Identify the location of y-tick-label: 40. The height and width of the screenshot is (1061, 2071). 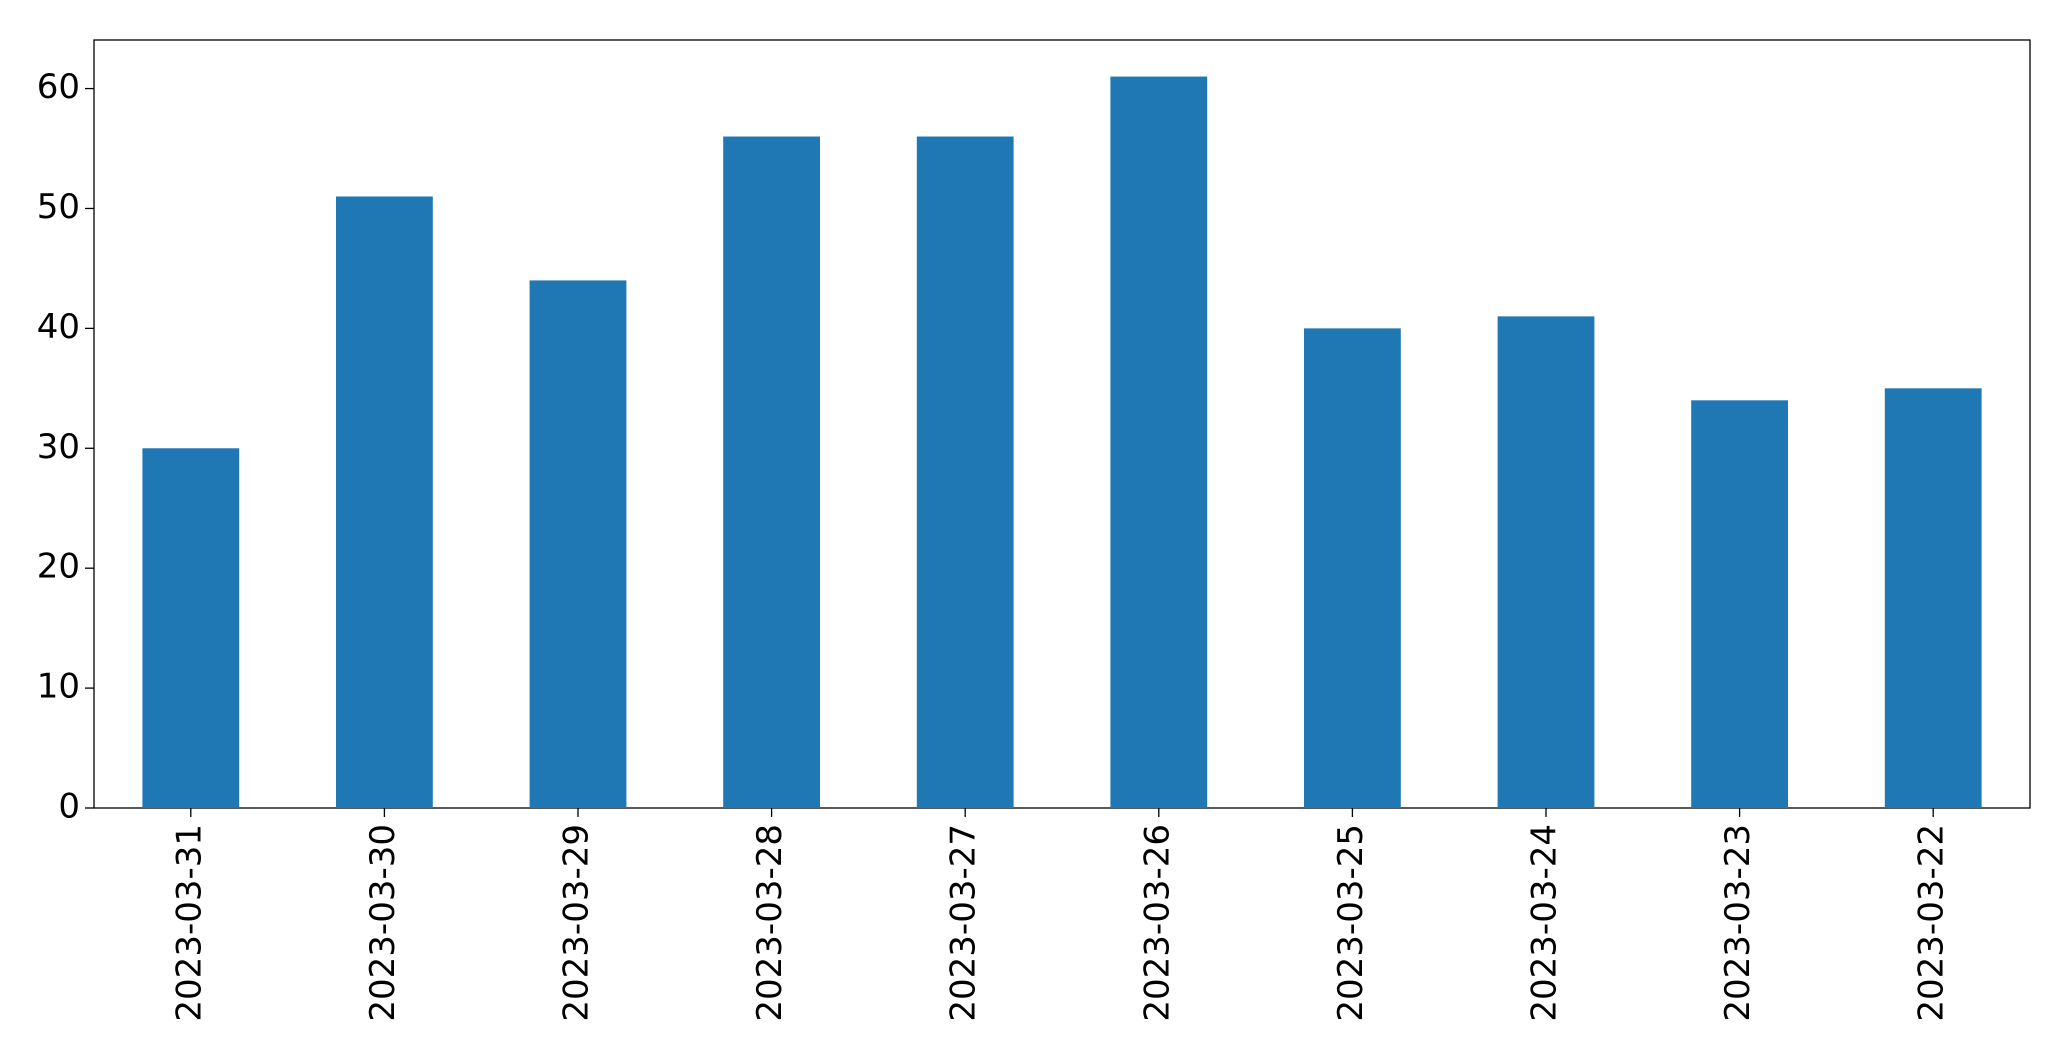
(58, 327).